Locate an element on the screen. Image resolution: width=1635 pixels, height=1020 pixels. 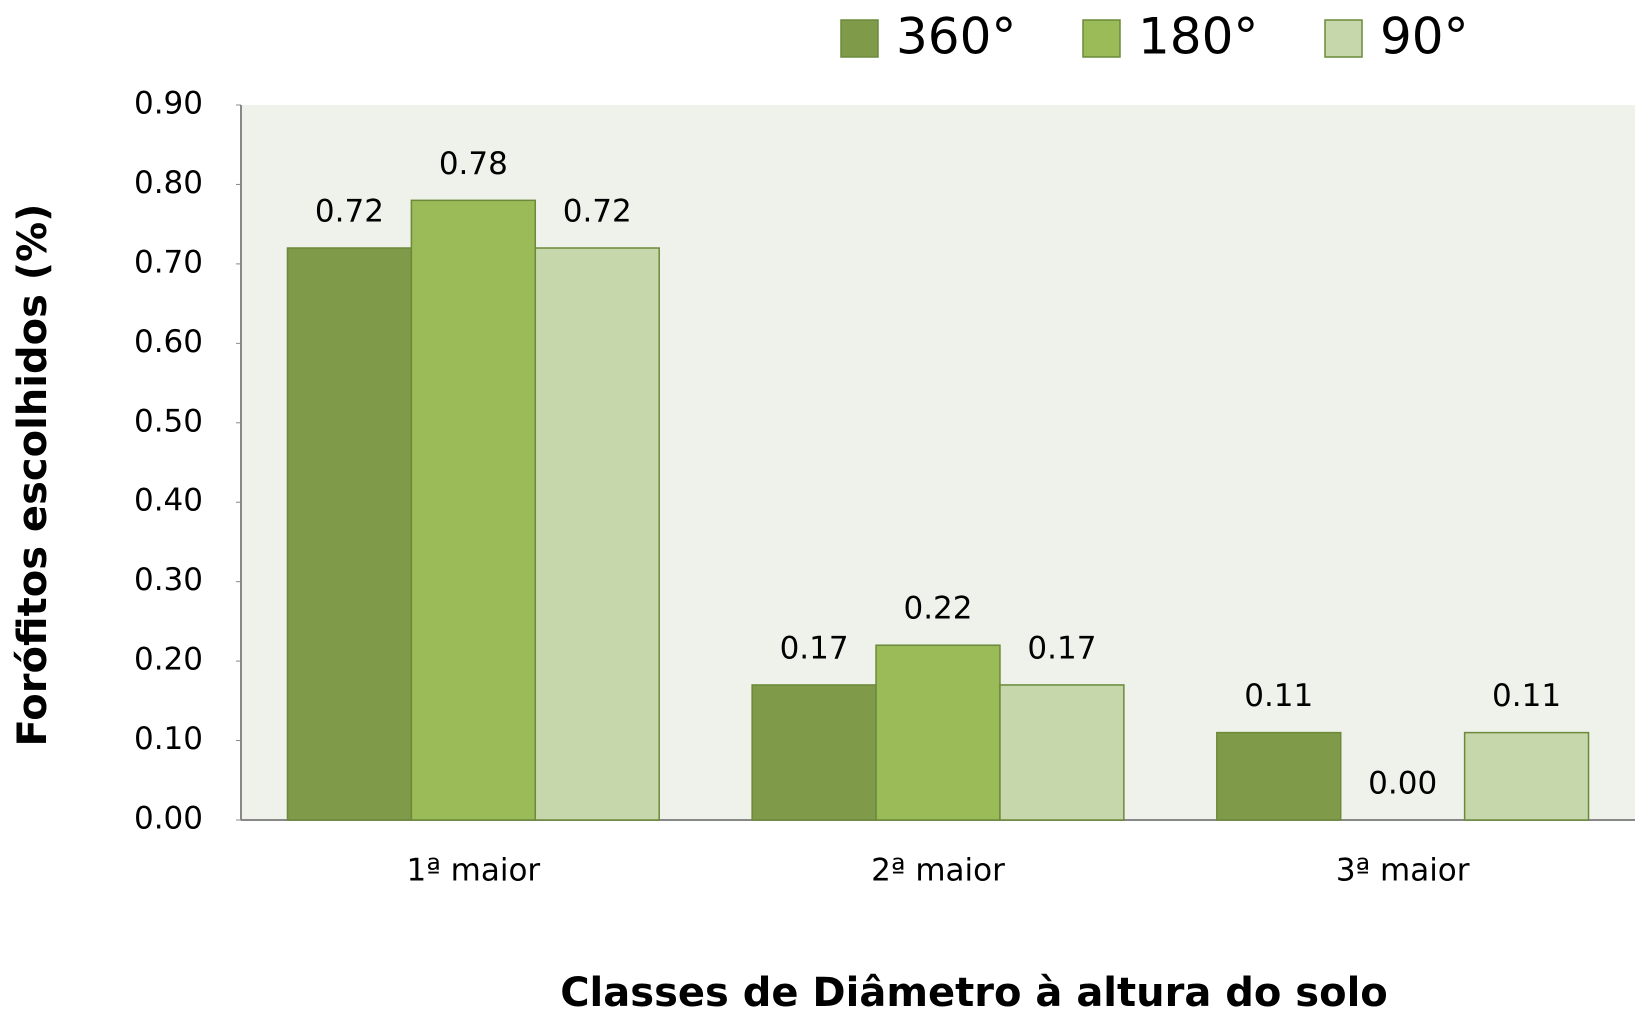
x-tick-label: 1ª maior is located at coordinates (473, 871).